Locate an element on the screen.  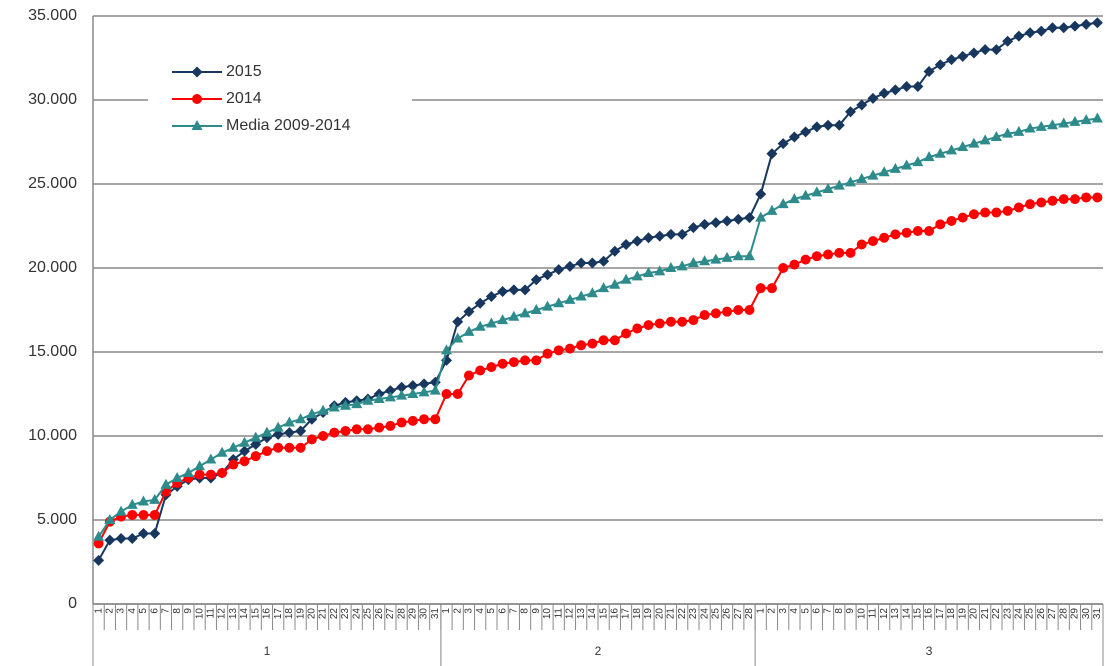
group-label: 3 is located at coordinates (929, 651).